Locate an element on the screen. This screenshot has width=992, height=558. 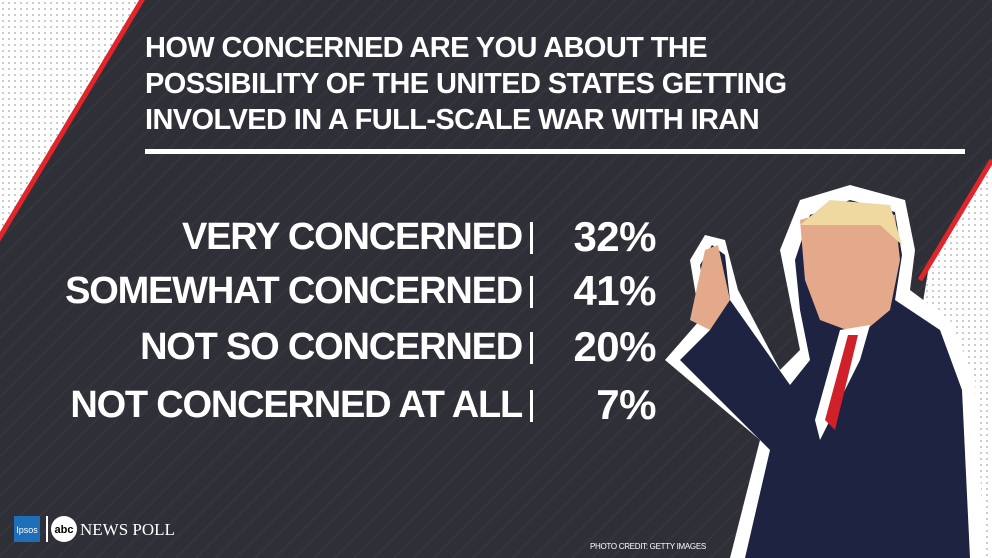
result-row: VERY CONCERNED 32% is located at coordinates (330, 237).